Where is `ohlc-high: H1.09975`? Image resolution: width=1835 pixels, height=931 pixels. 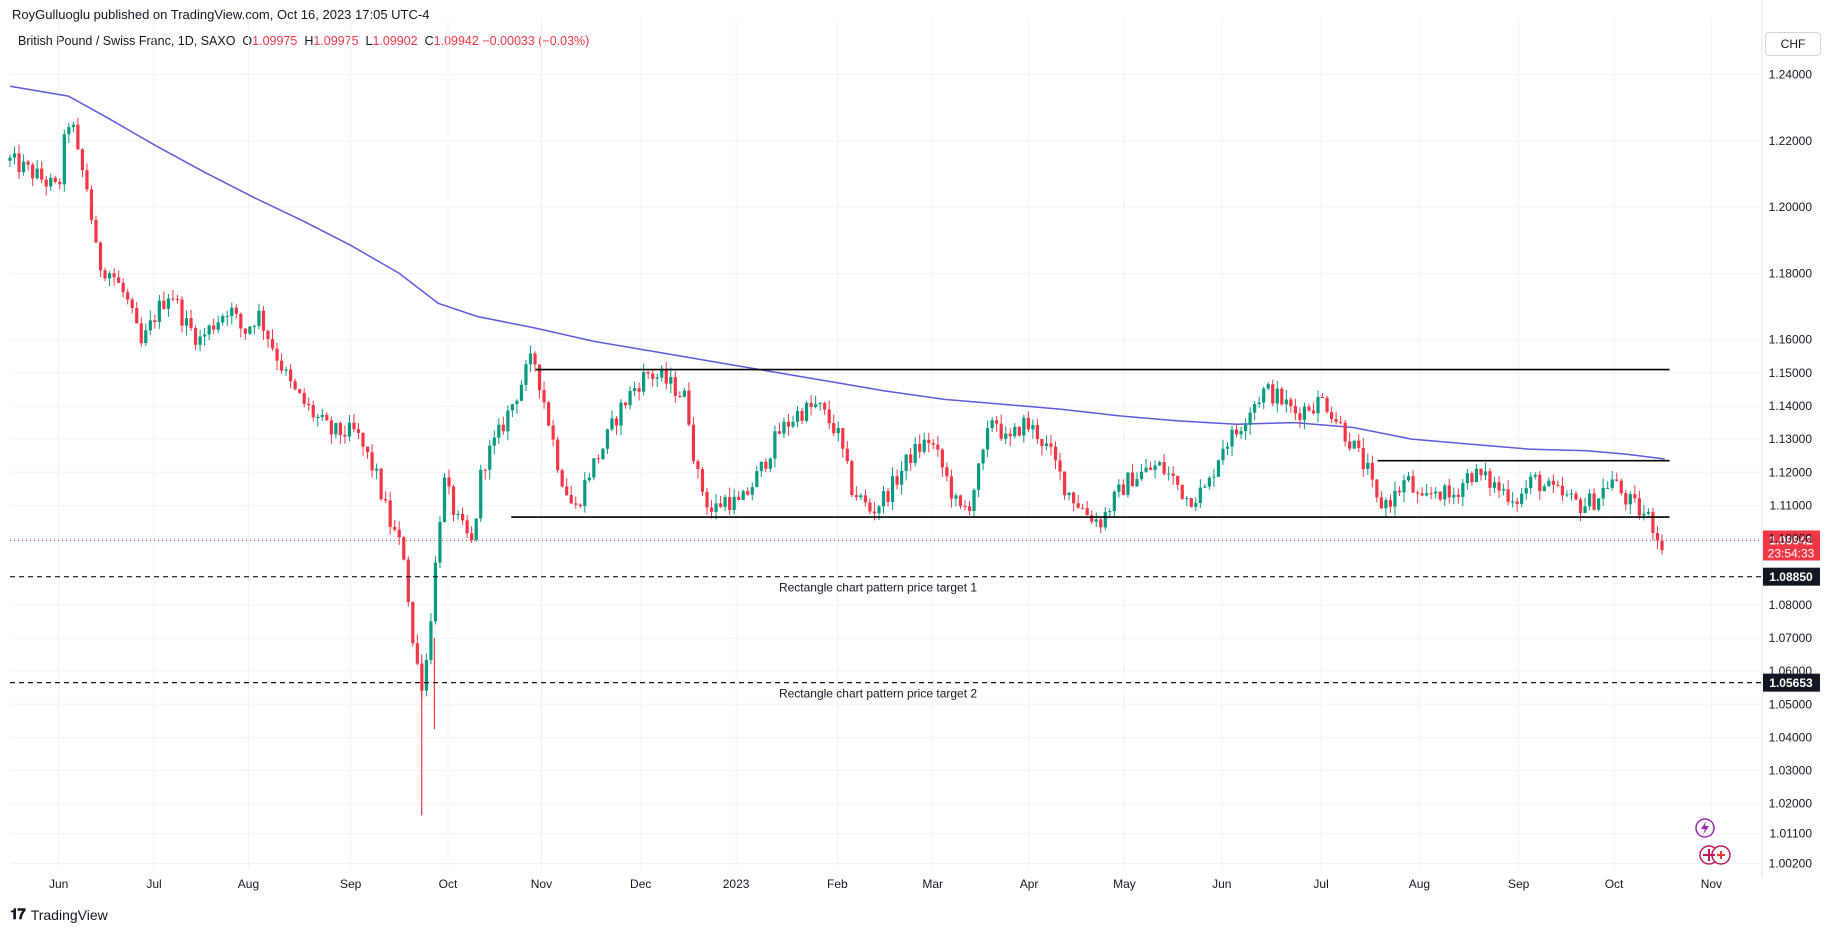
ohlc-high: H1.09975 is located at coordinates (331, 41).